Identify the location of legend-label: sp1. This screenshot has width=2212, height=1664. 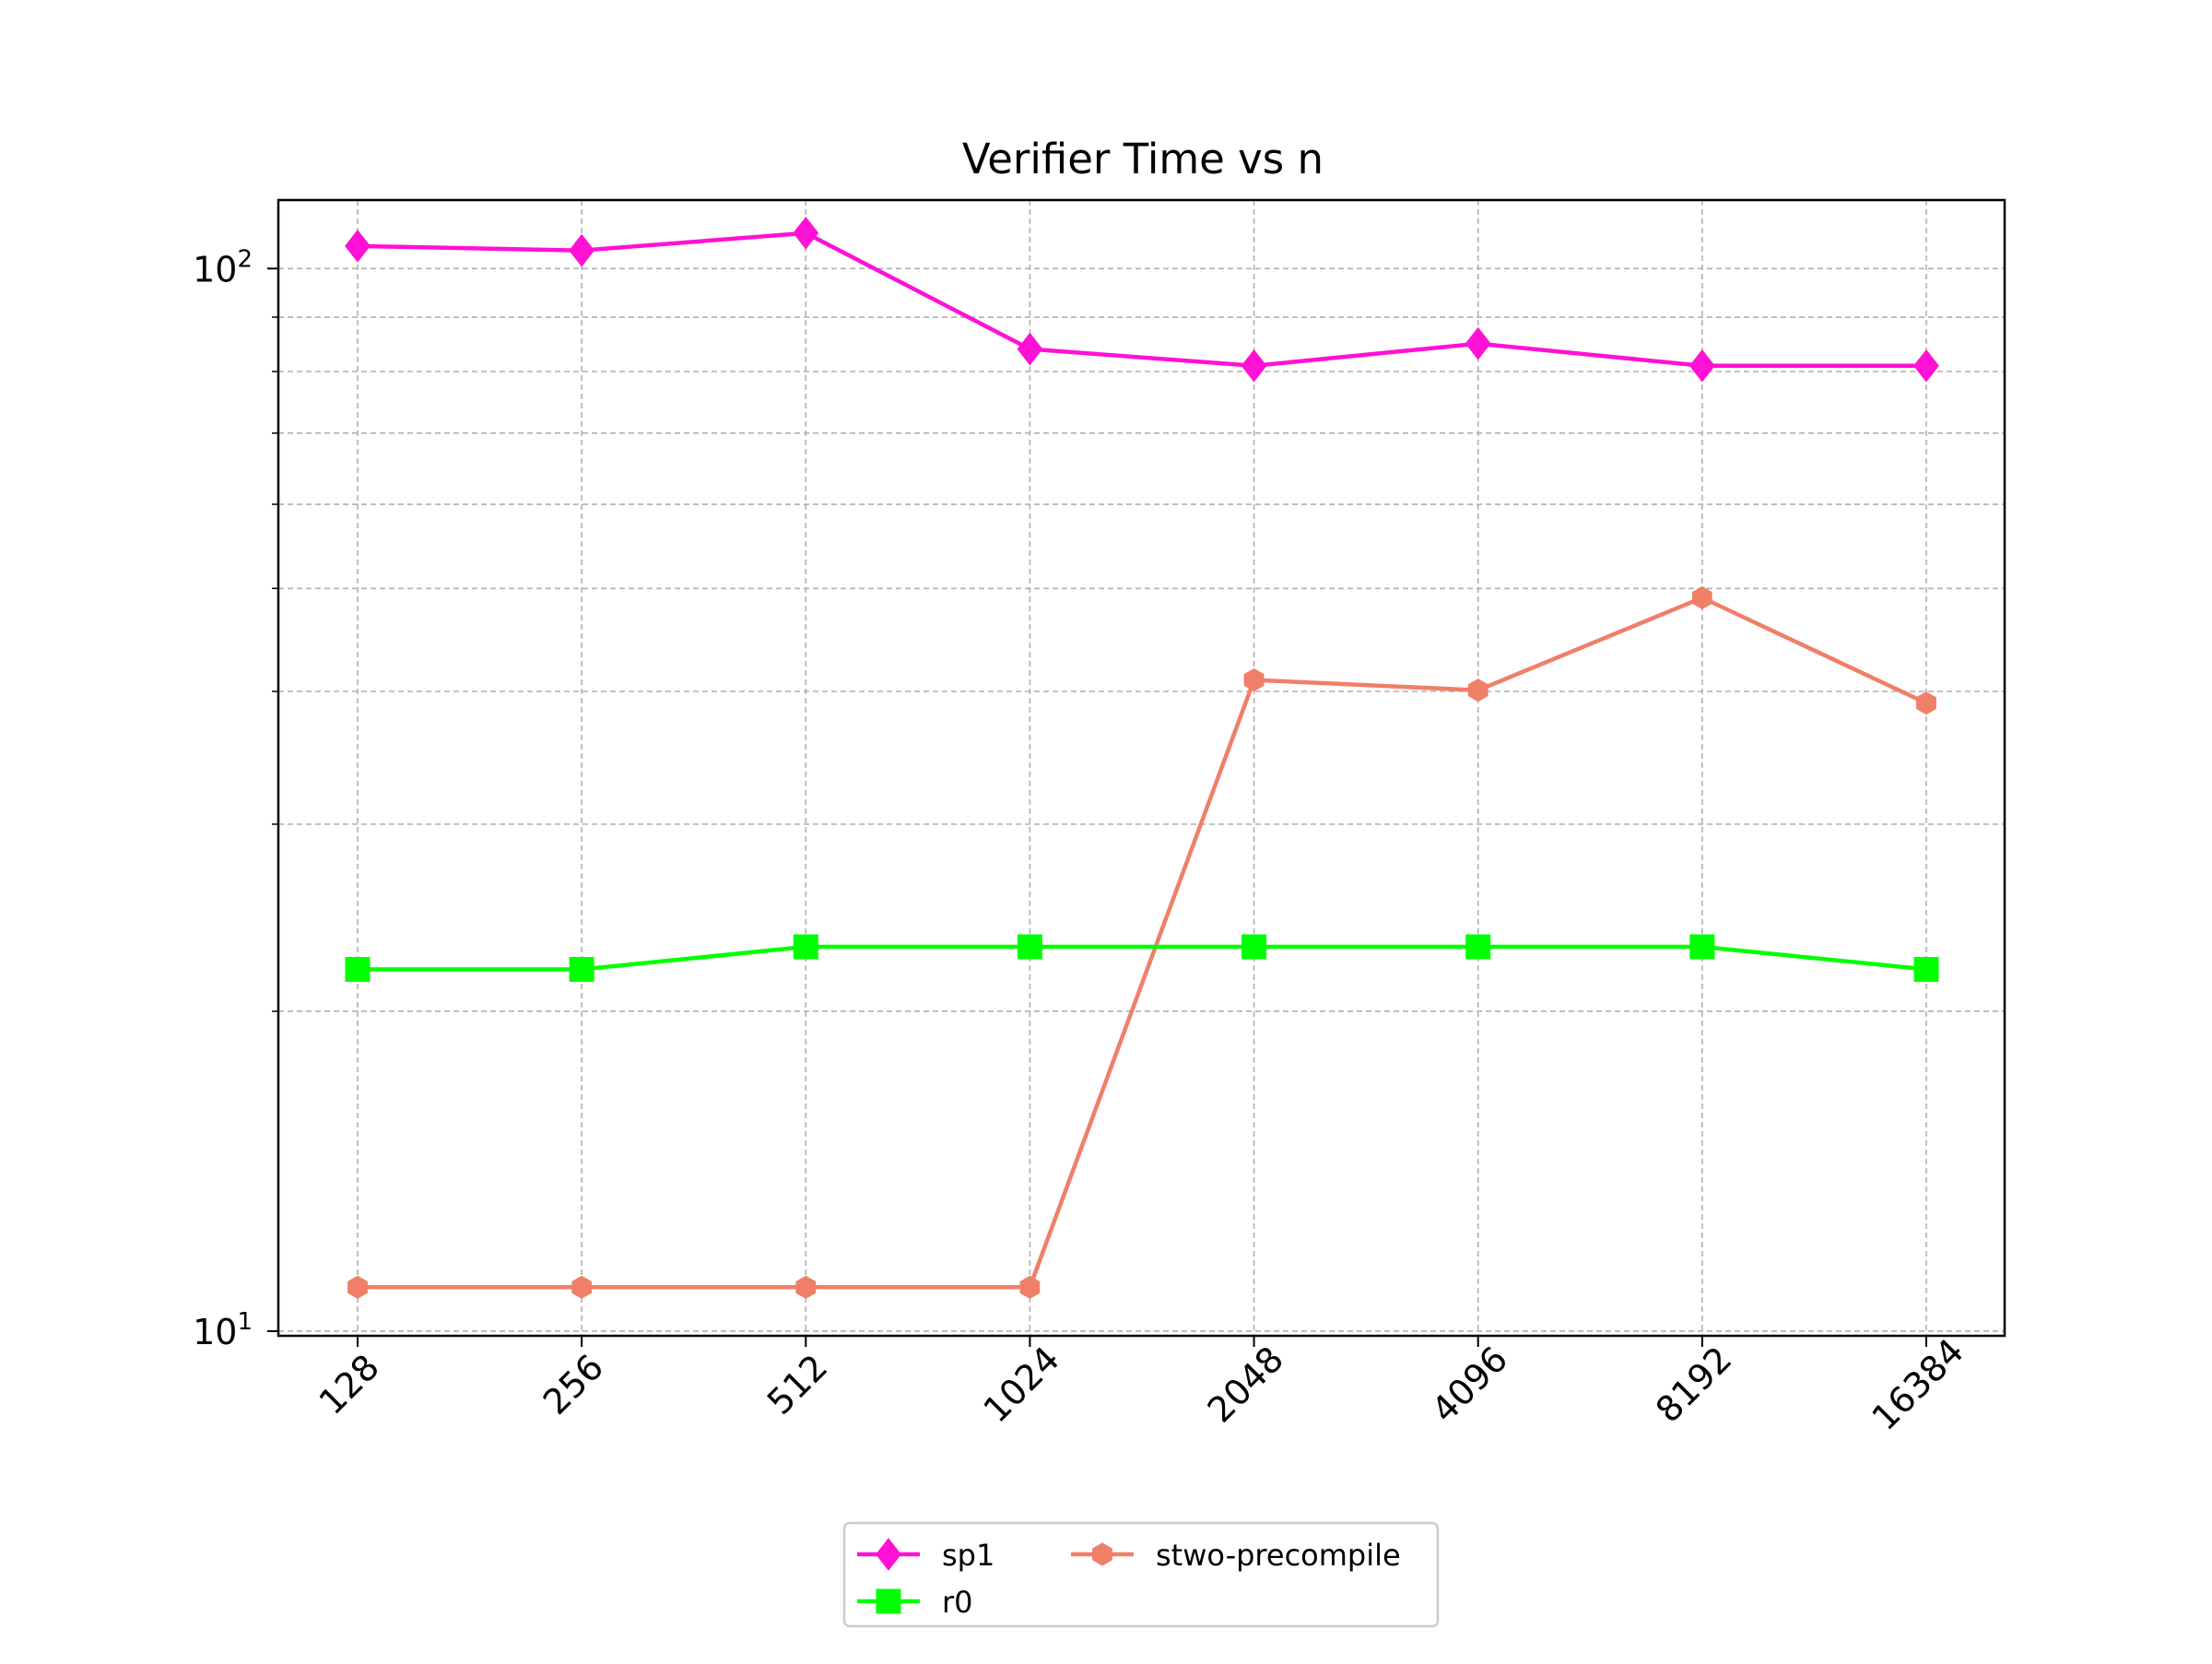
(968, 1555).